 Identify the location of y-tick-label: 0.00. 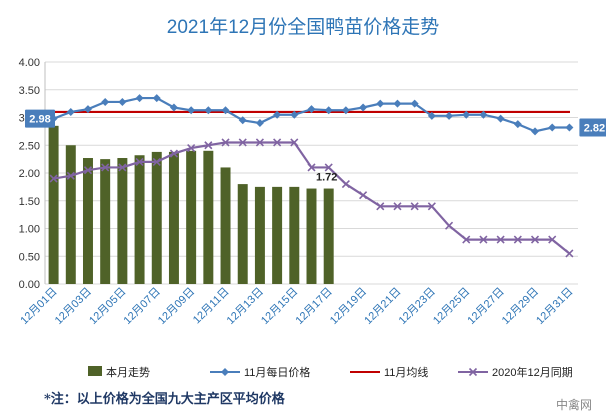
(29, 285).